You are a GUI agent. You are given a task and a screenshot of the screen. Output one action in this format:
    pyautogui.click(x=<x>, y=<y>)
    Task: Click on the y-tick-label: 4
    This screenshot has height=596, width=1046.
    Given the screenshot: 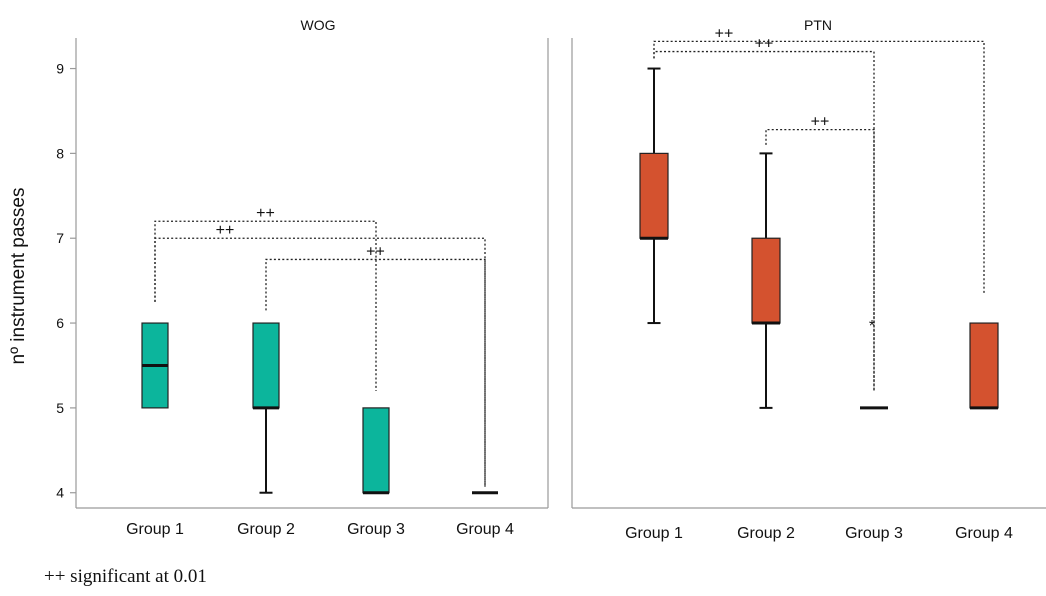 What is the action you would take?
    pyautogui.click(x=60, y=493)
    